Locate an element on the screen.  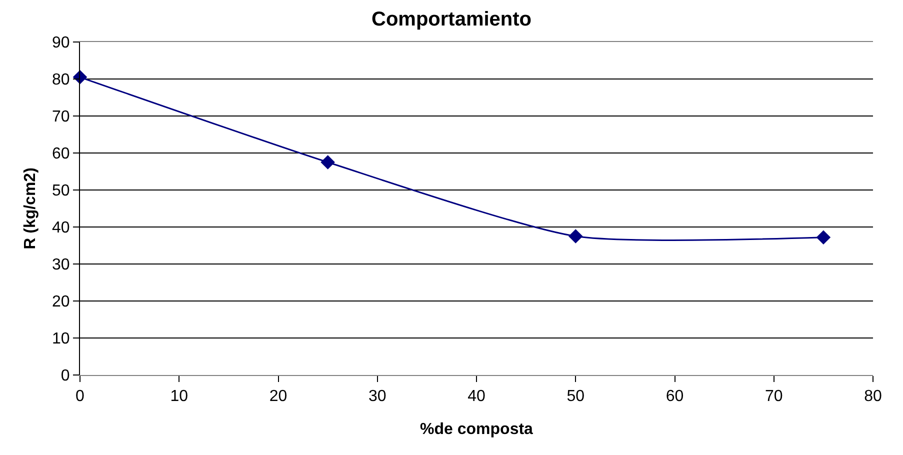
x-tick-label: 10 is located at coordinates (179, 397).